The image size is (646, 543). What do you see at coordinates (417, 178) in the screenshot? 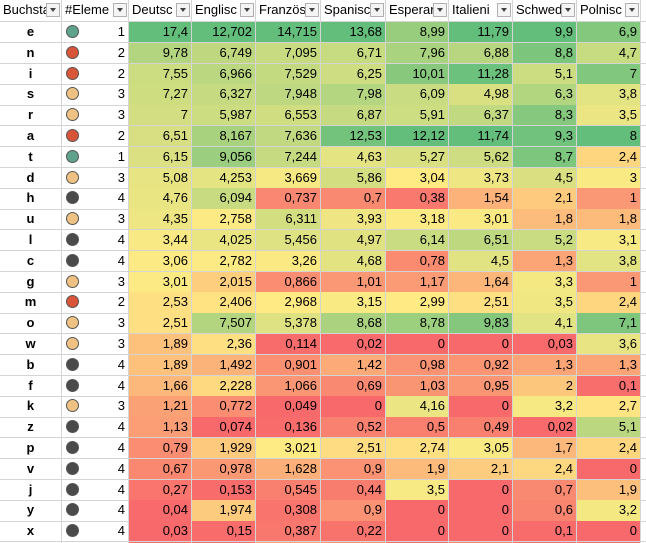
I see `value-cell: 3,04` at bounding box center [417, 178].